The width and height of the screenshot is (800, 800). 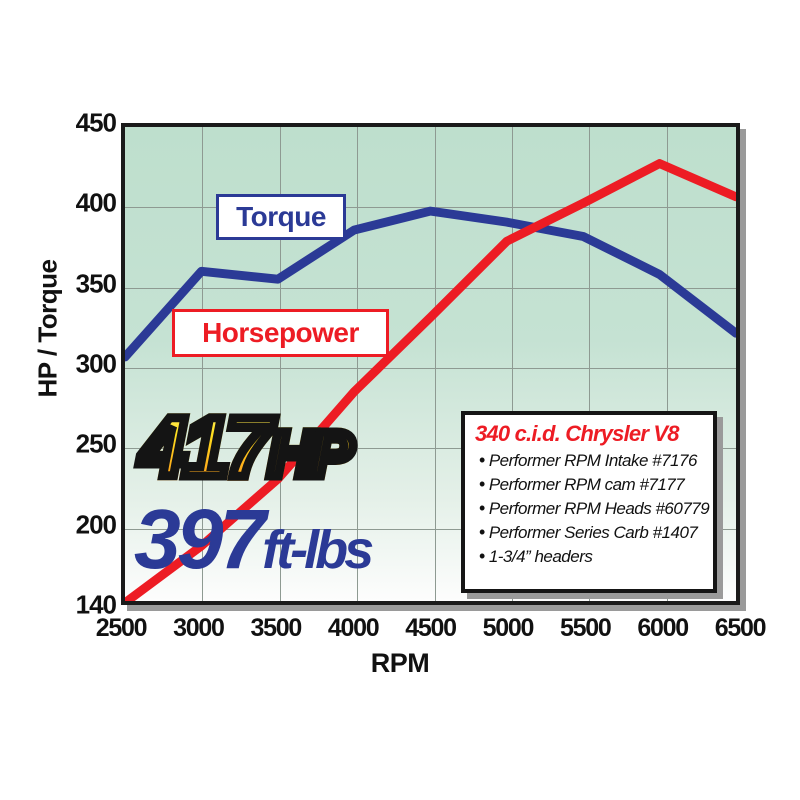 I want to click on y-axis-tick-label: 300, so click(x=96, y=363).